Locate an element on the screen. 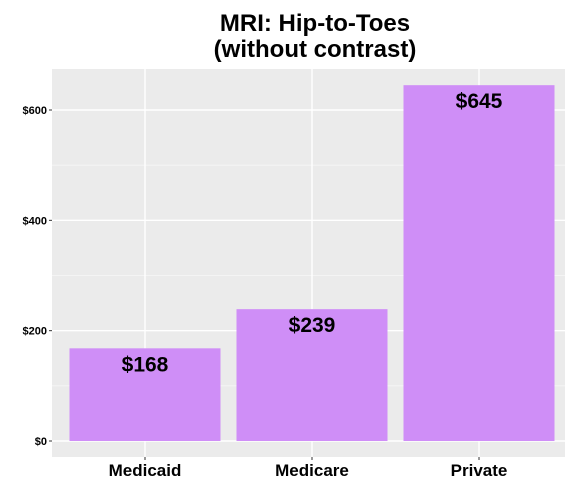  bar-value-label: $168 is located at coordinates (145, 364).